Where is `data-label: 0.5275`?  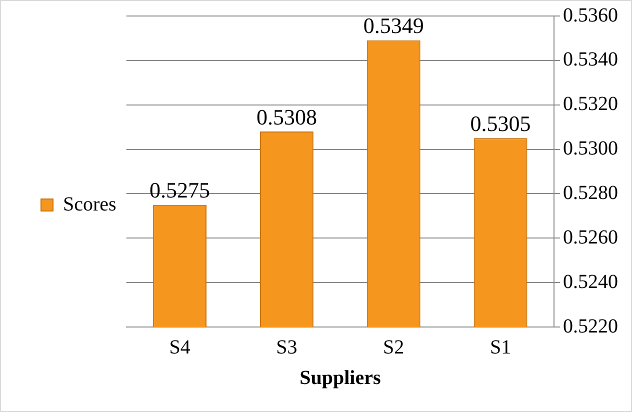 data-label: 0.5275 is located at coordinates (180, 190).